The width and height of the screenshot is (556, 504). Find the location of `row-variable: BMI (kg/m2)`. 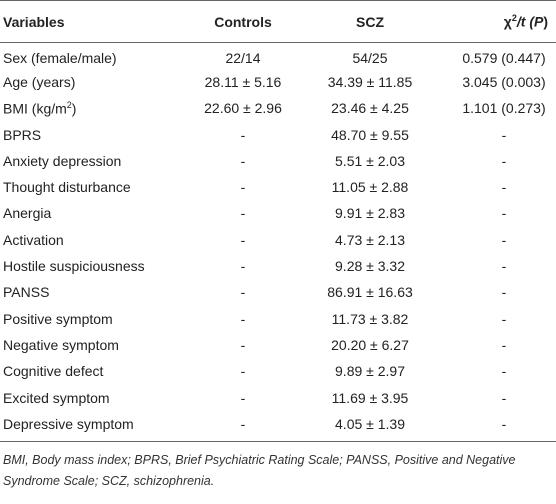

row-variable: BMI (kg/m2) is located at coordinates (90, 108).